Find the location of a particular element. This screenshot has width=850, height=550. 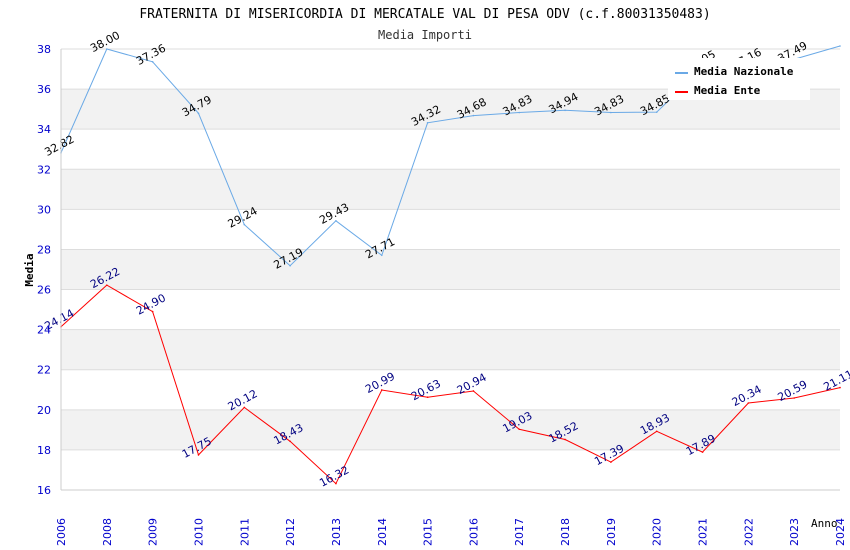

y-tick-label: 30 is located at coordinates (44, 209).